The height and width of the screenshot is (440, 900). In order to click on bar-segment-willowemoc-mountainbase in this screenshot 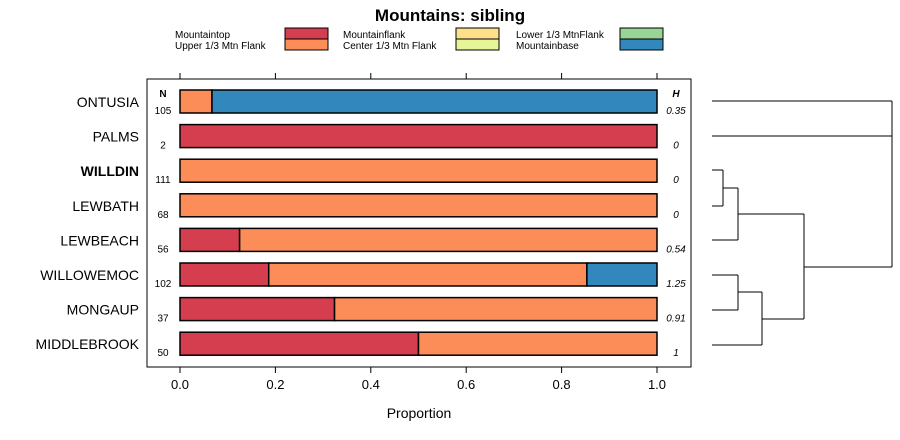, I will do `click(622, 274)`.